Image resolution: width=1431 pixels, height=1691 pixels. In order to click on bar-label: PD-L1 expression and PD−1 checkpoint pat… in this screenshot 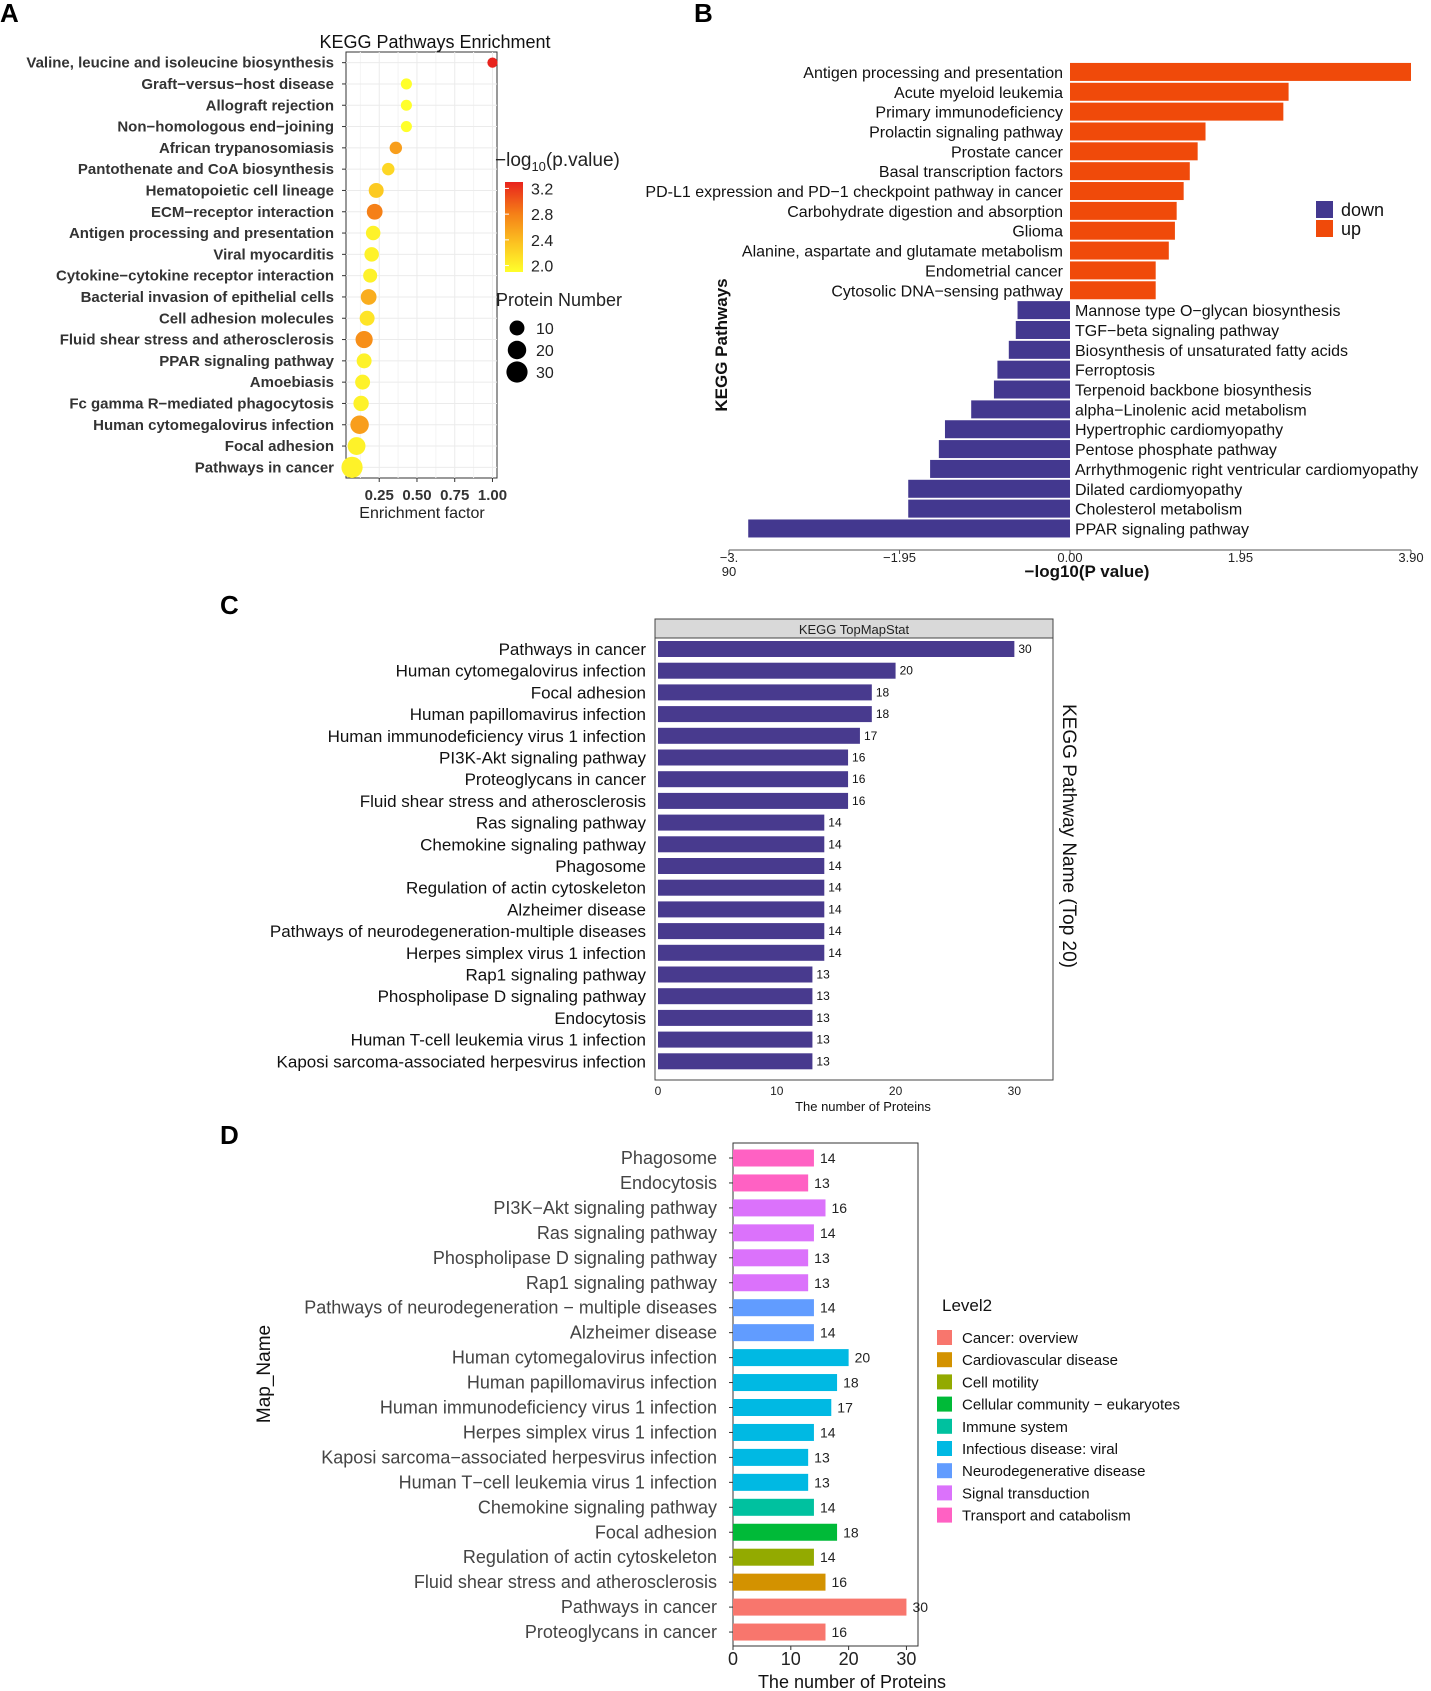, I will do `click(854, 192)`.